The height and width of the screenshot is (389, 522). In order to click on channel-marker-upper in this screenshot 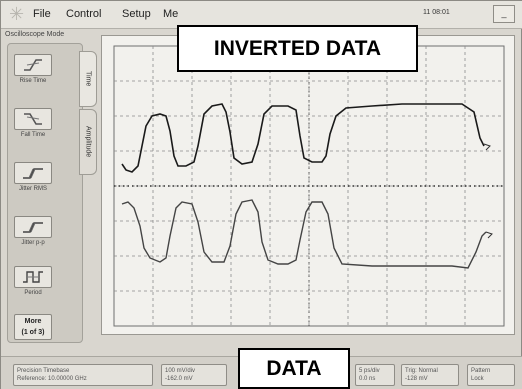, I will do `click(487, 147)`.